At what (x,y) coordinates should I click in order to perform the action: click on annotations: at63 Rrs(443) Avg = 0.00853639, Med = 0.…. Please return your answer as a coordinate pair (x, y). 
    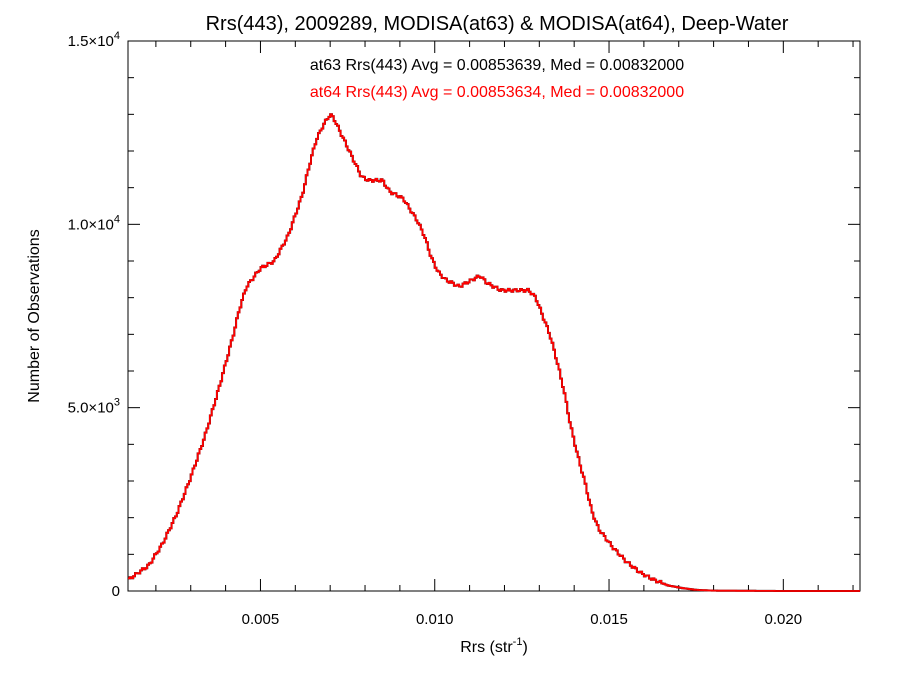
    Looking at the image, I should click on (497, 79).